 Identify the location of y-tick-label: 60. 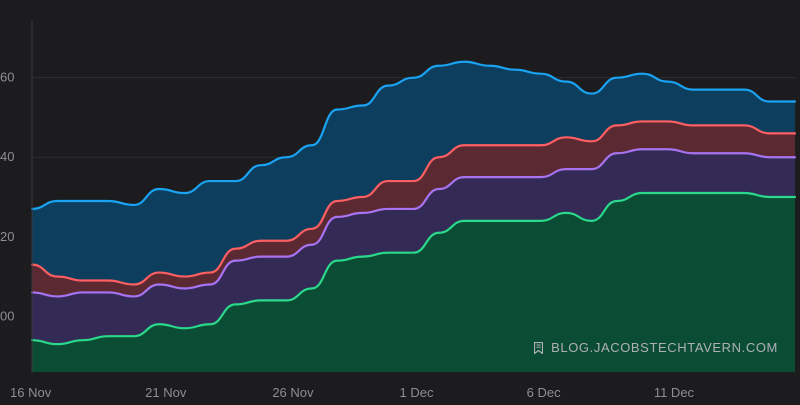
(7, 77).